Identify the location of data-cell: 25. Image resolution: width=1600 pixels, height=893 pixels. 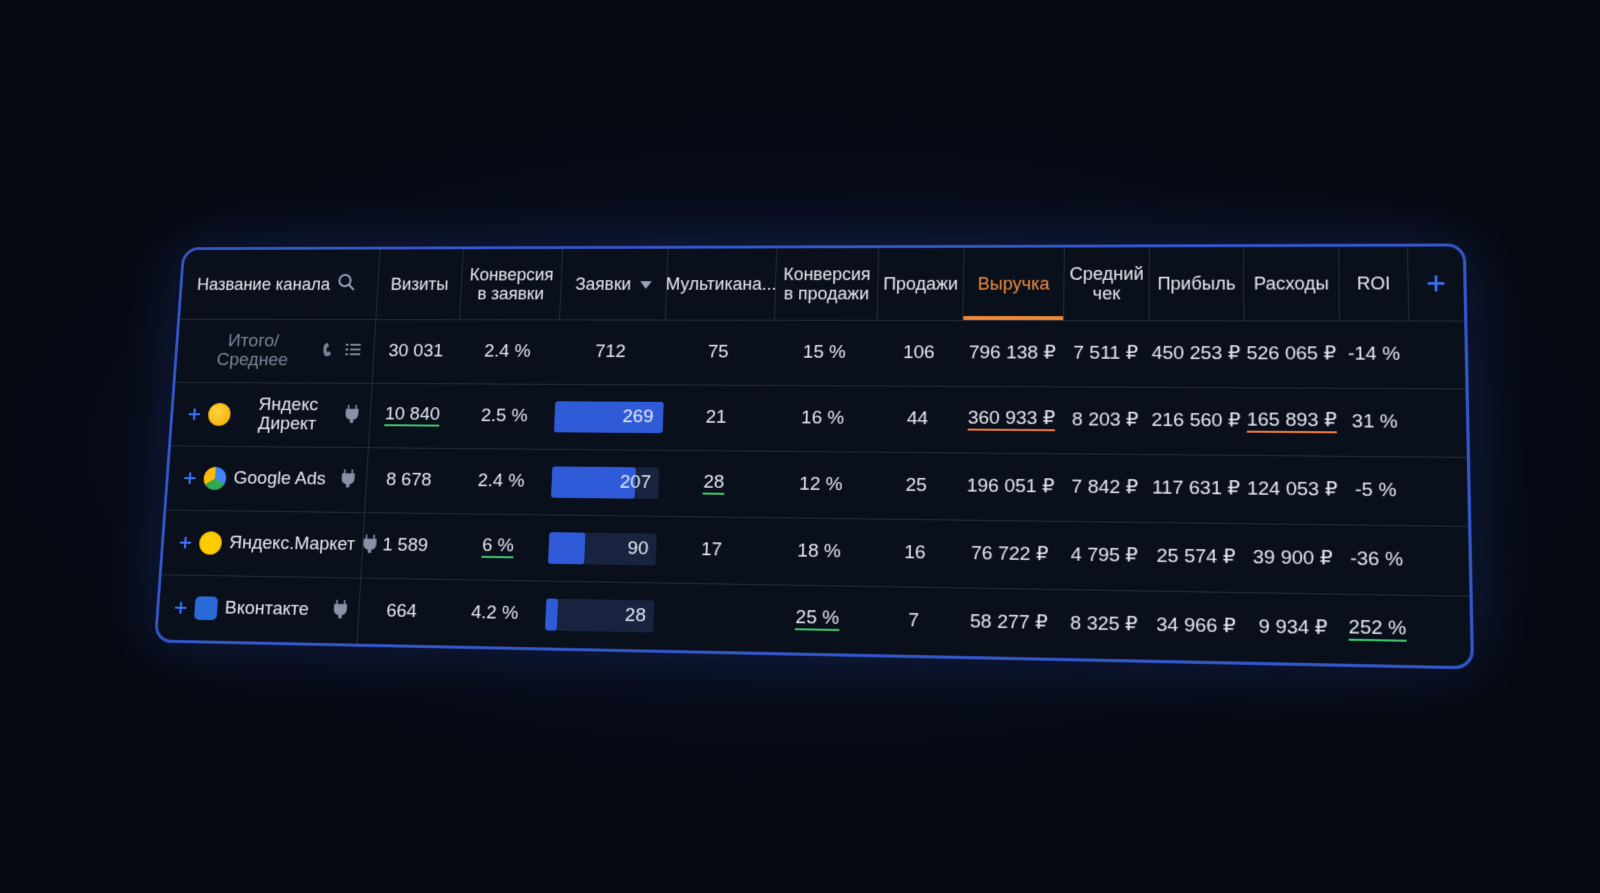
(916, 486).